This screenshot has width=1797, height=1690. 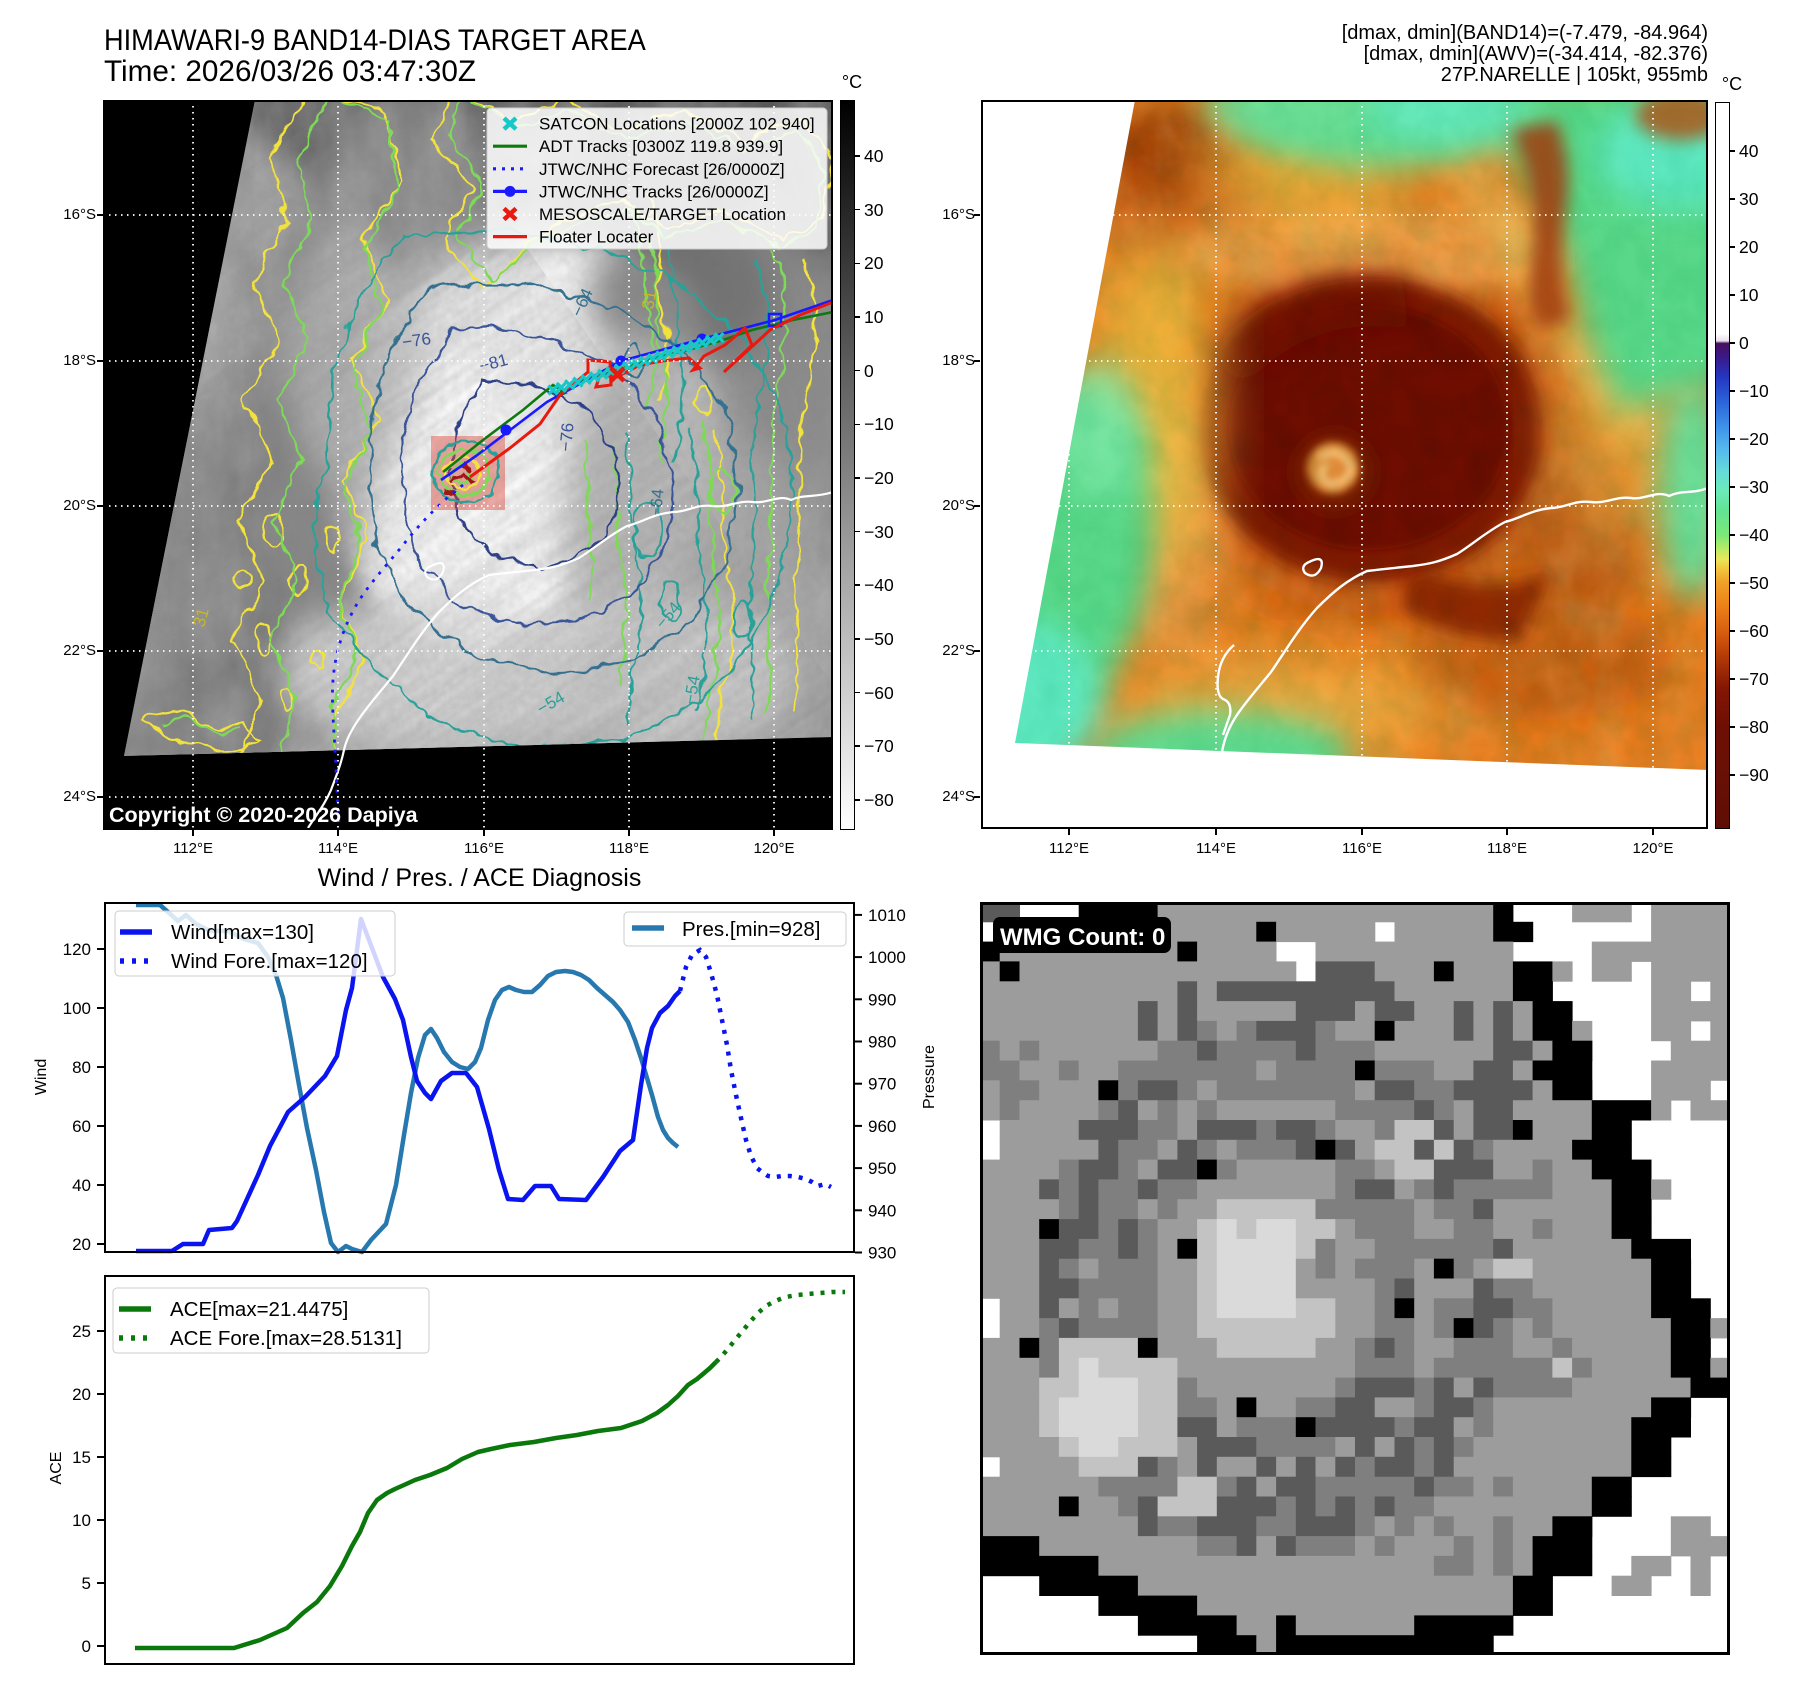 What do you see at coordinates (882, 1126) in the screenshot?
I see `svg-text: 960` at bounding box center [882, 1126].